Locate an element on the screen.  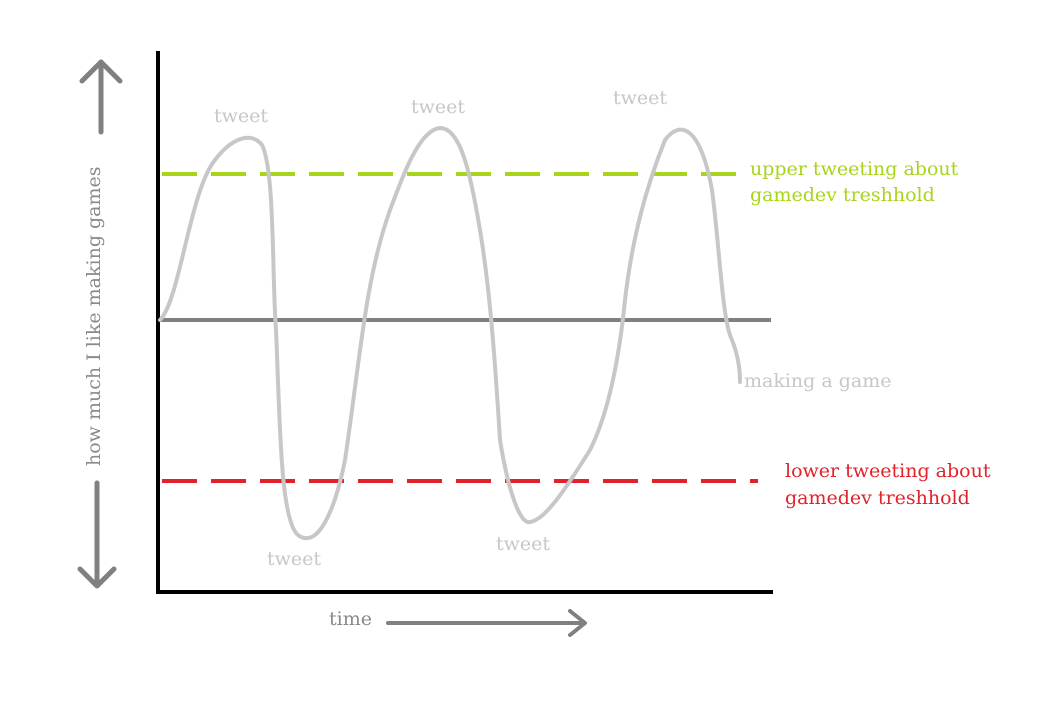
y-axis-arrow-icon is located at coordinates (100, 324).